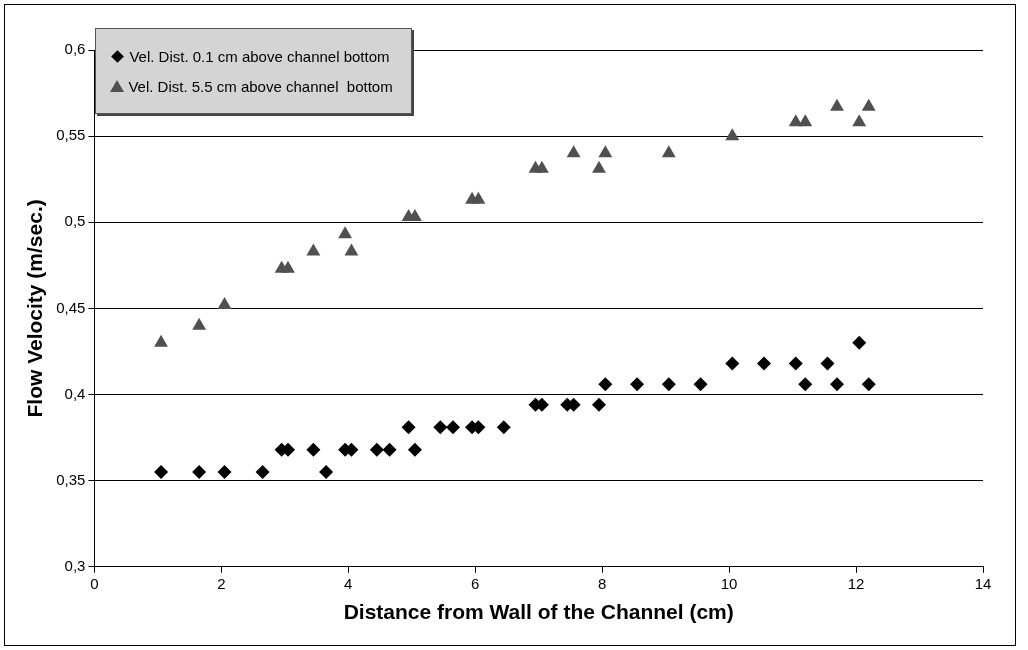  I want to click on x-axis-title: Distance from Wall of the Channel (cm), so click(538, 612).